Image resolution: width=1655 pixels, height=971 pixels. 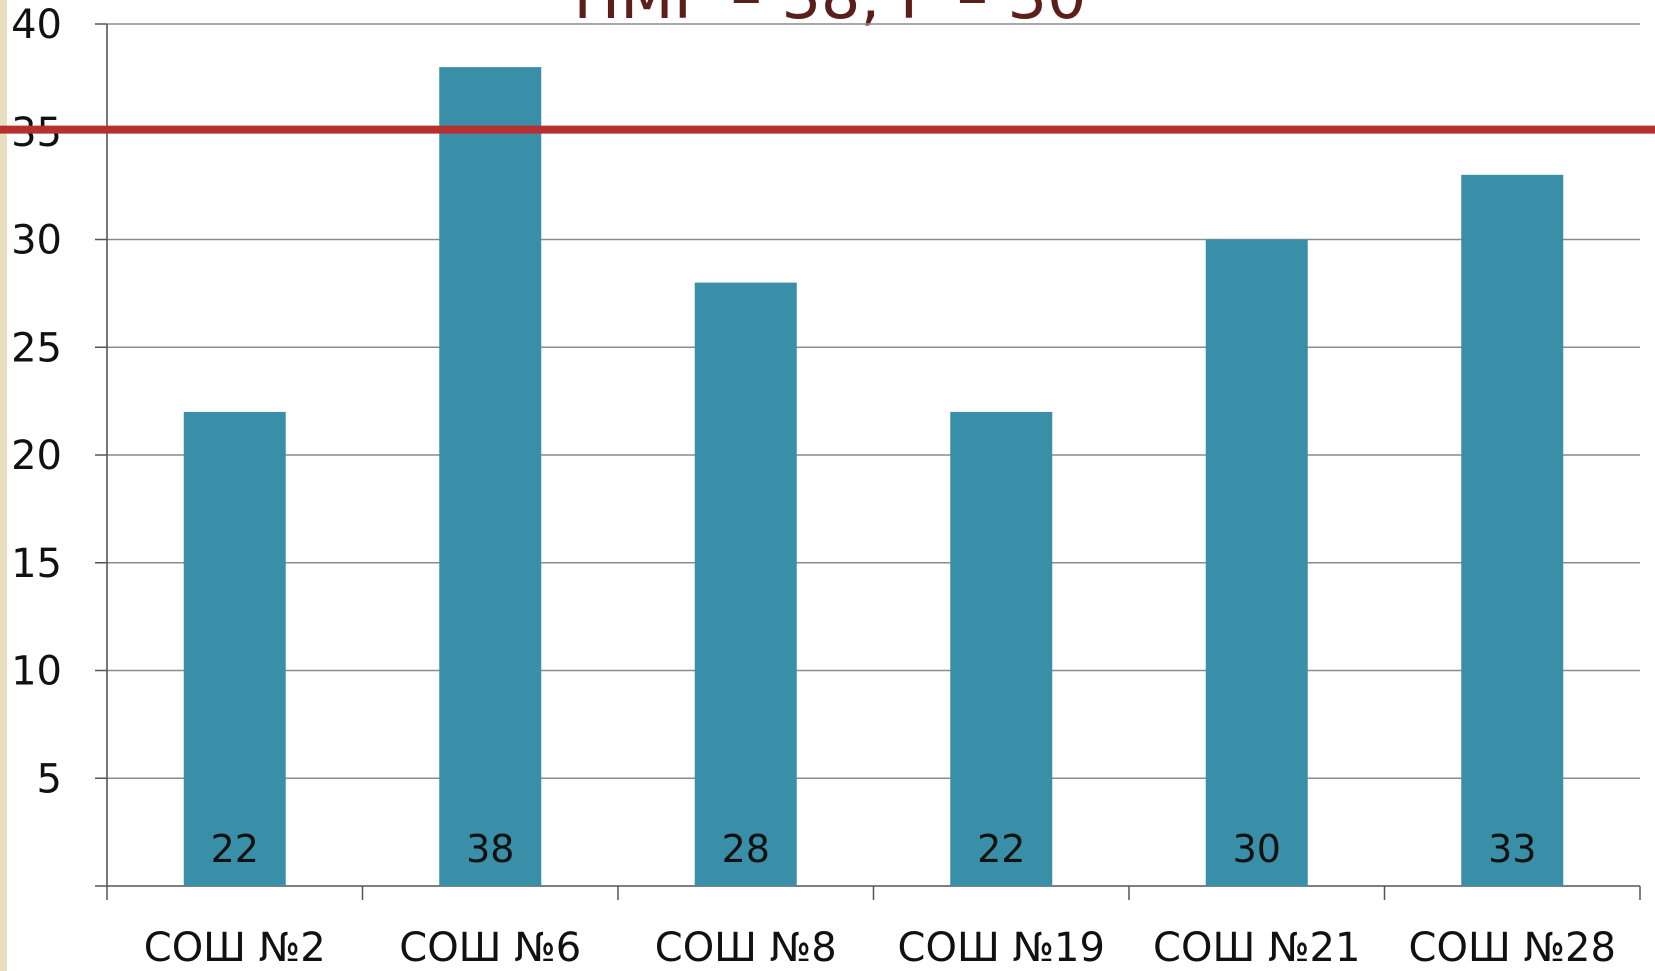 What do you see at coordinates (235, 849) in the screenshot?
I see `data-label-1: 22` at bounding box center [235, 849].